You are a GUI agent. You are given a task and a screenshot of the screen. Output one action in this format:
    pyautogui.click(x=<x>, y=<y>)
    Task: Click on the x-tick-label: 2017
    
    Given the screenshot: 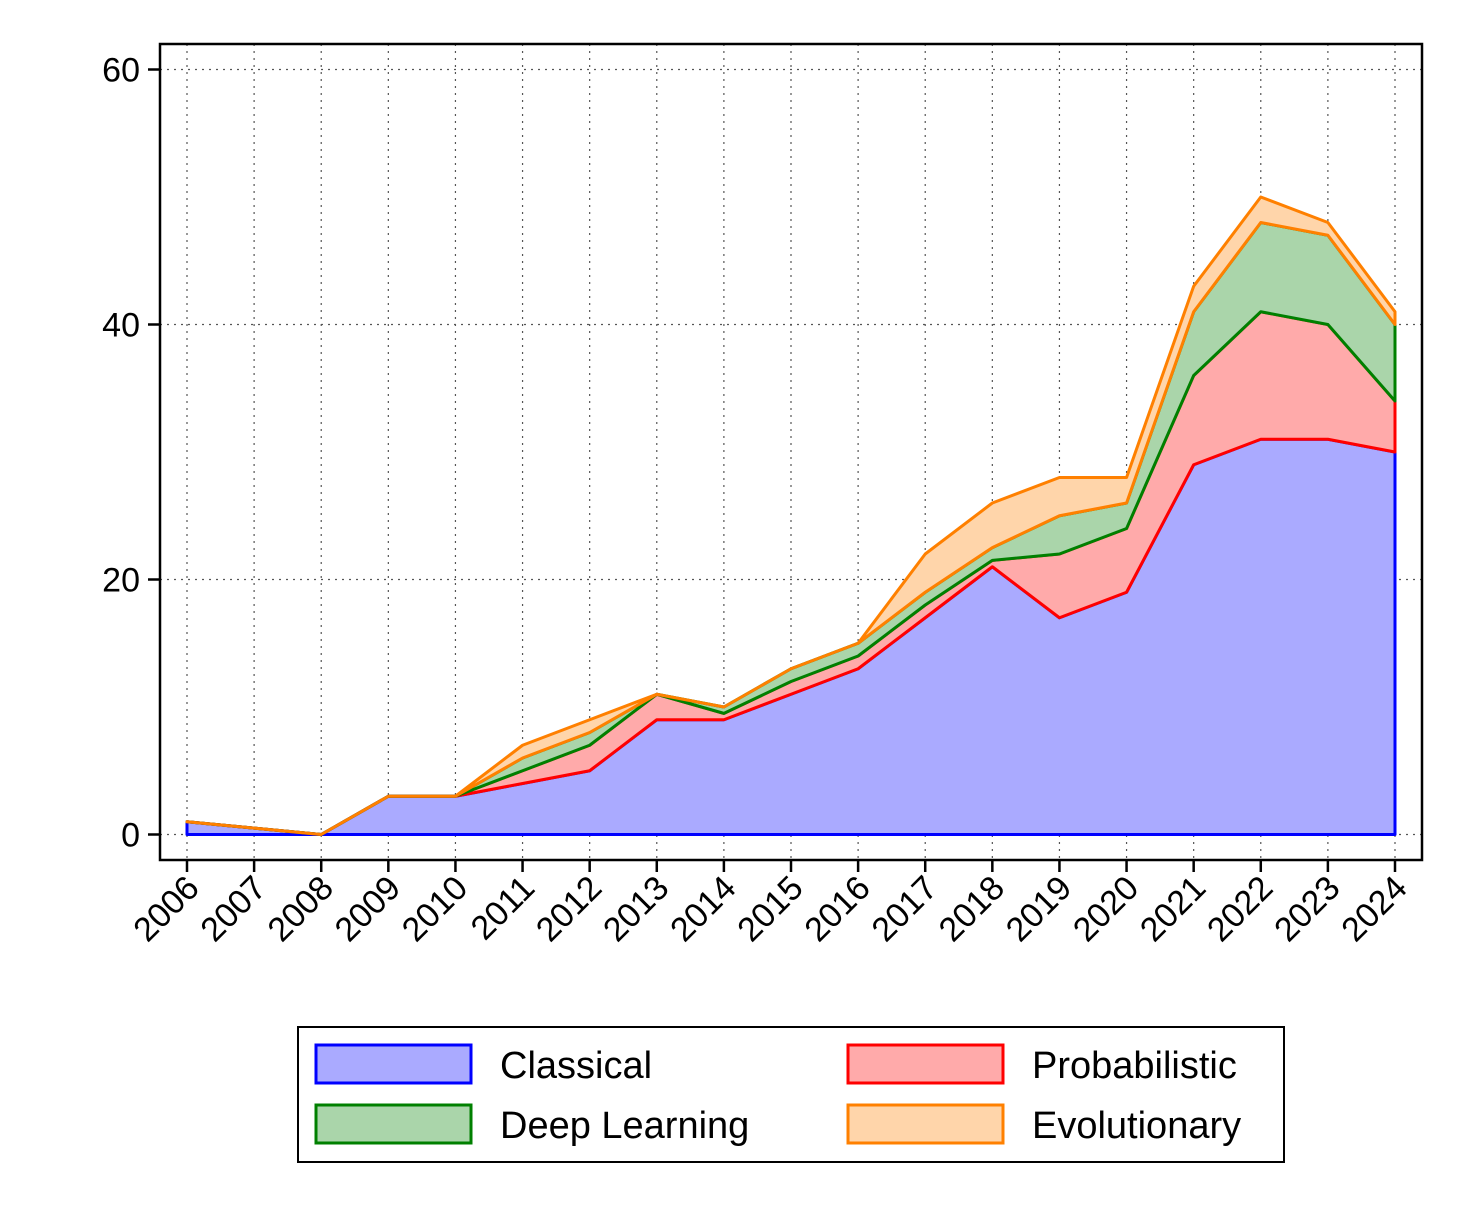 What is the action you would take?
    pyautogui.click(x=905, y=909)
    